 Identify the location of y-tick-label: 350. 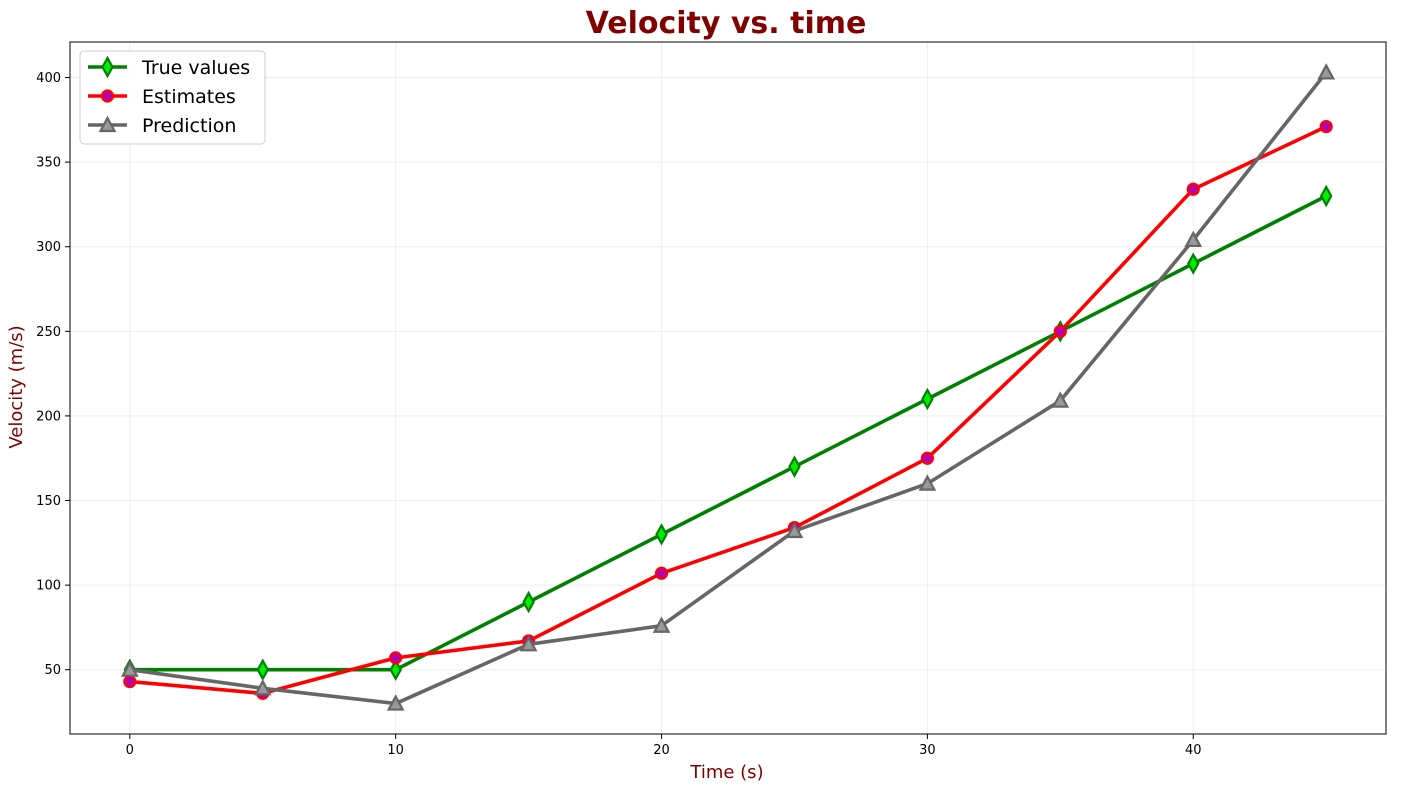
(48, 163).